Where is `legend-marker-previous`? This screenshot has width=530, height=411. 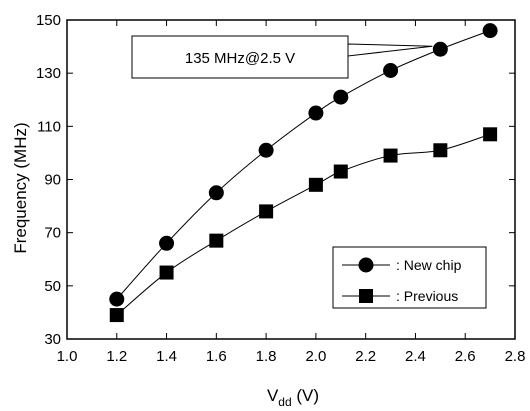 legend-marker-previous is located at coordinates (366, 296).